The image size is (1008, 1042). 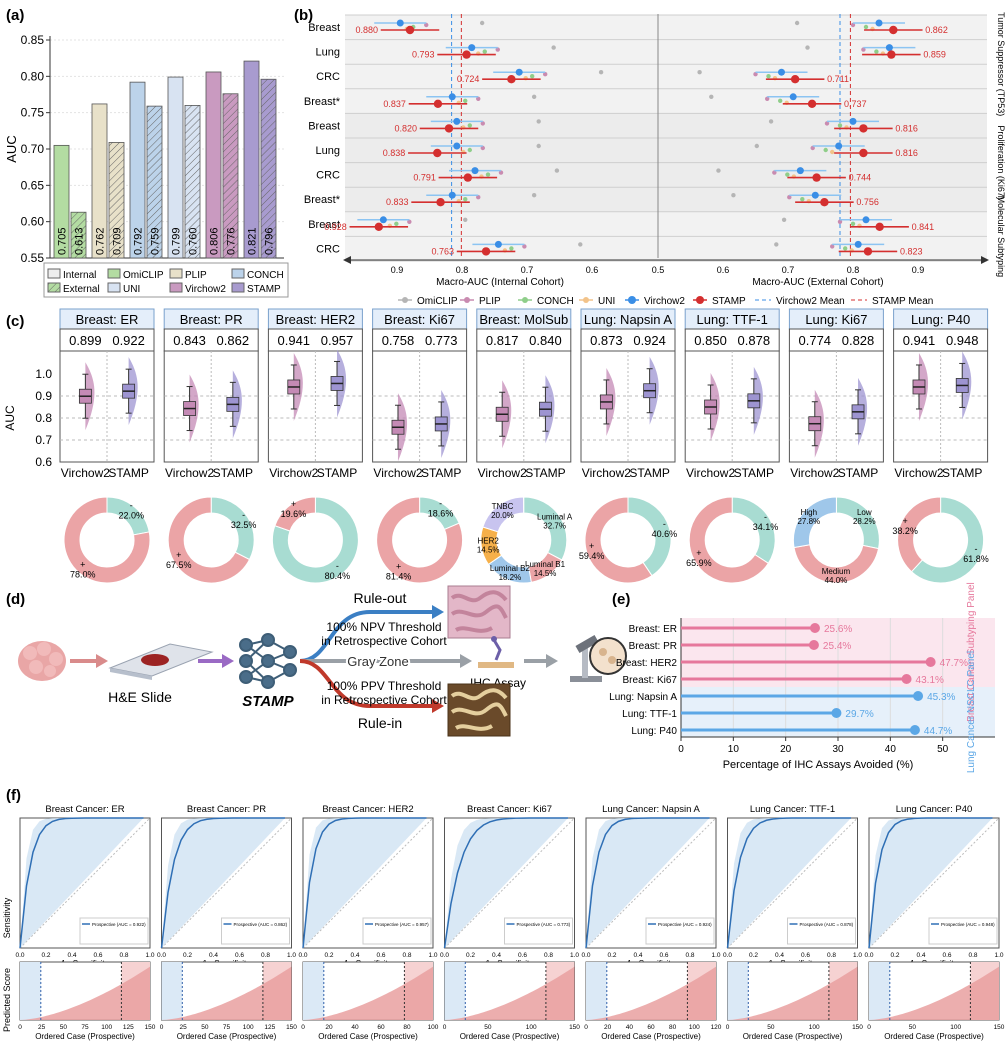 What do you see at coordinates (664, 301) in the screenshot?
I see `legend-label: Virchow2` at bounding box center [664, 301].